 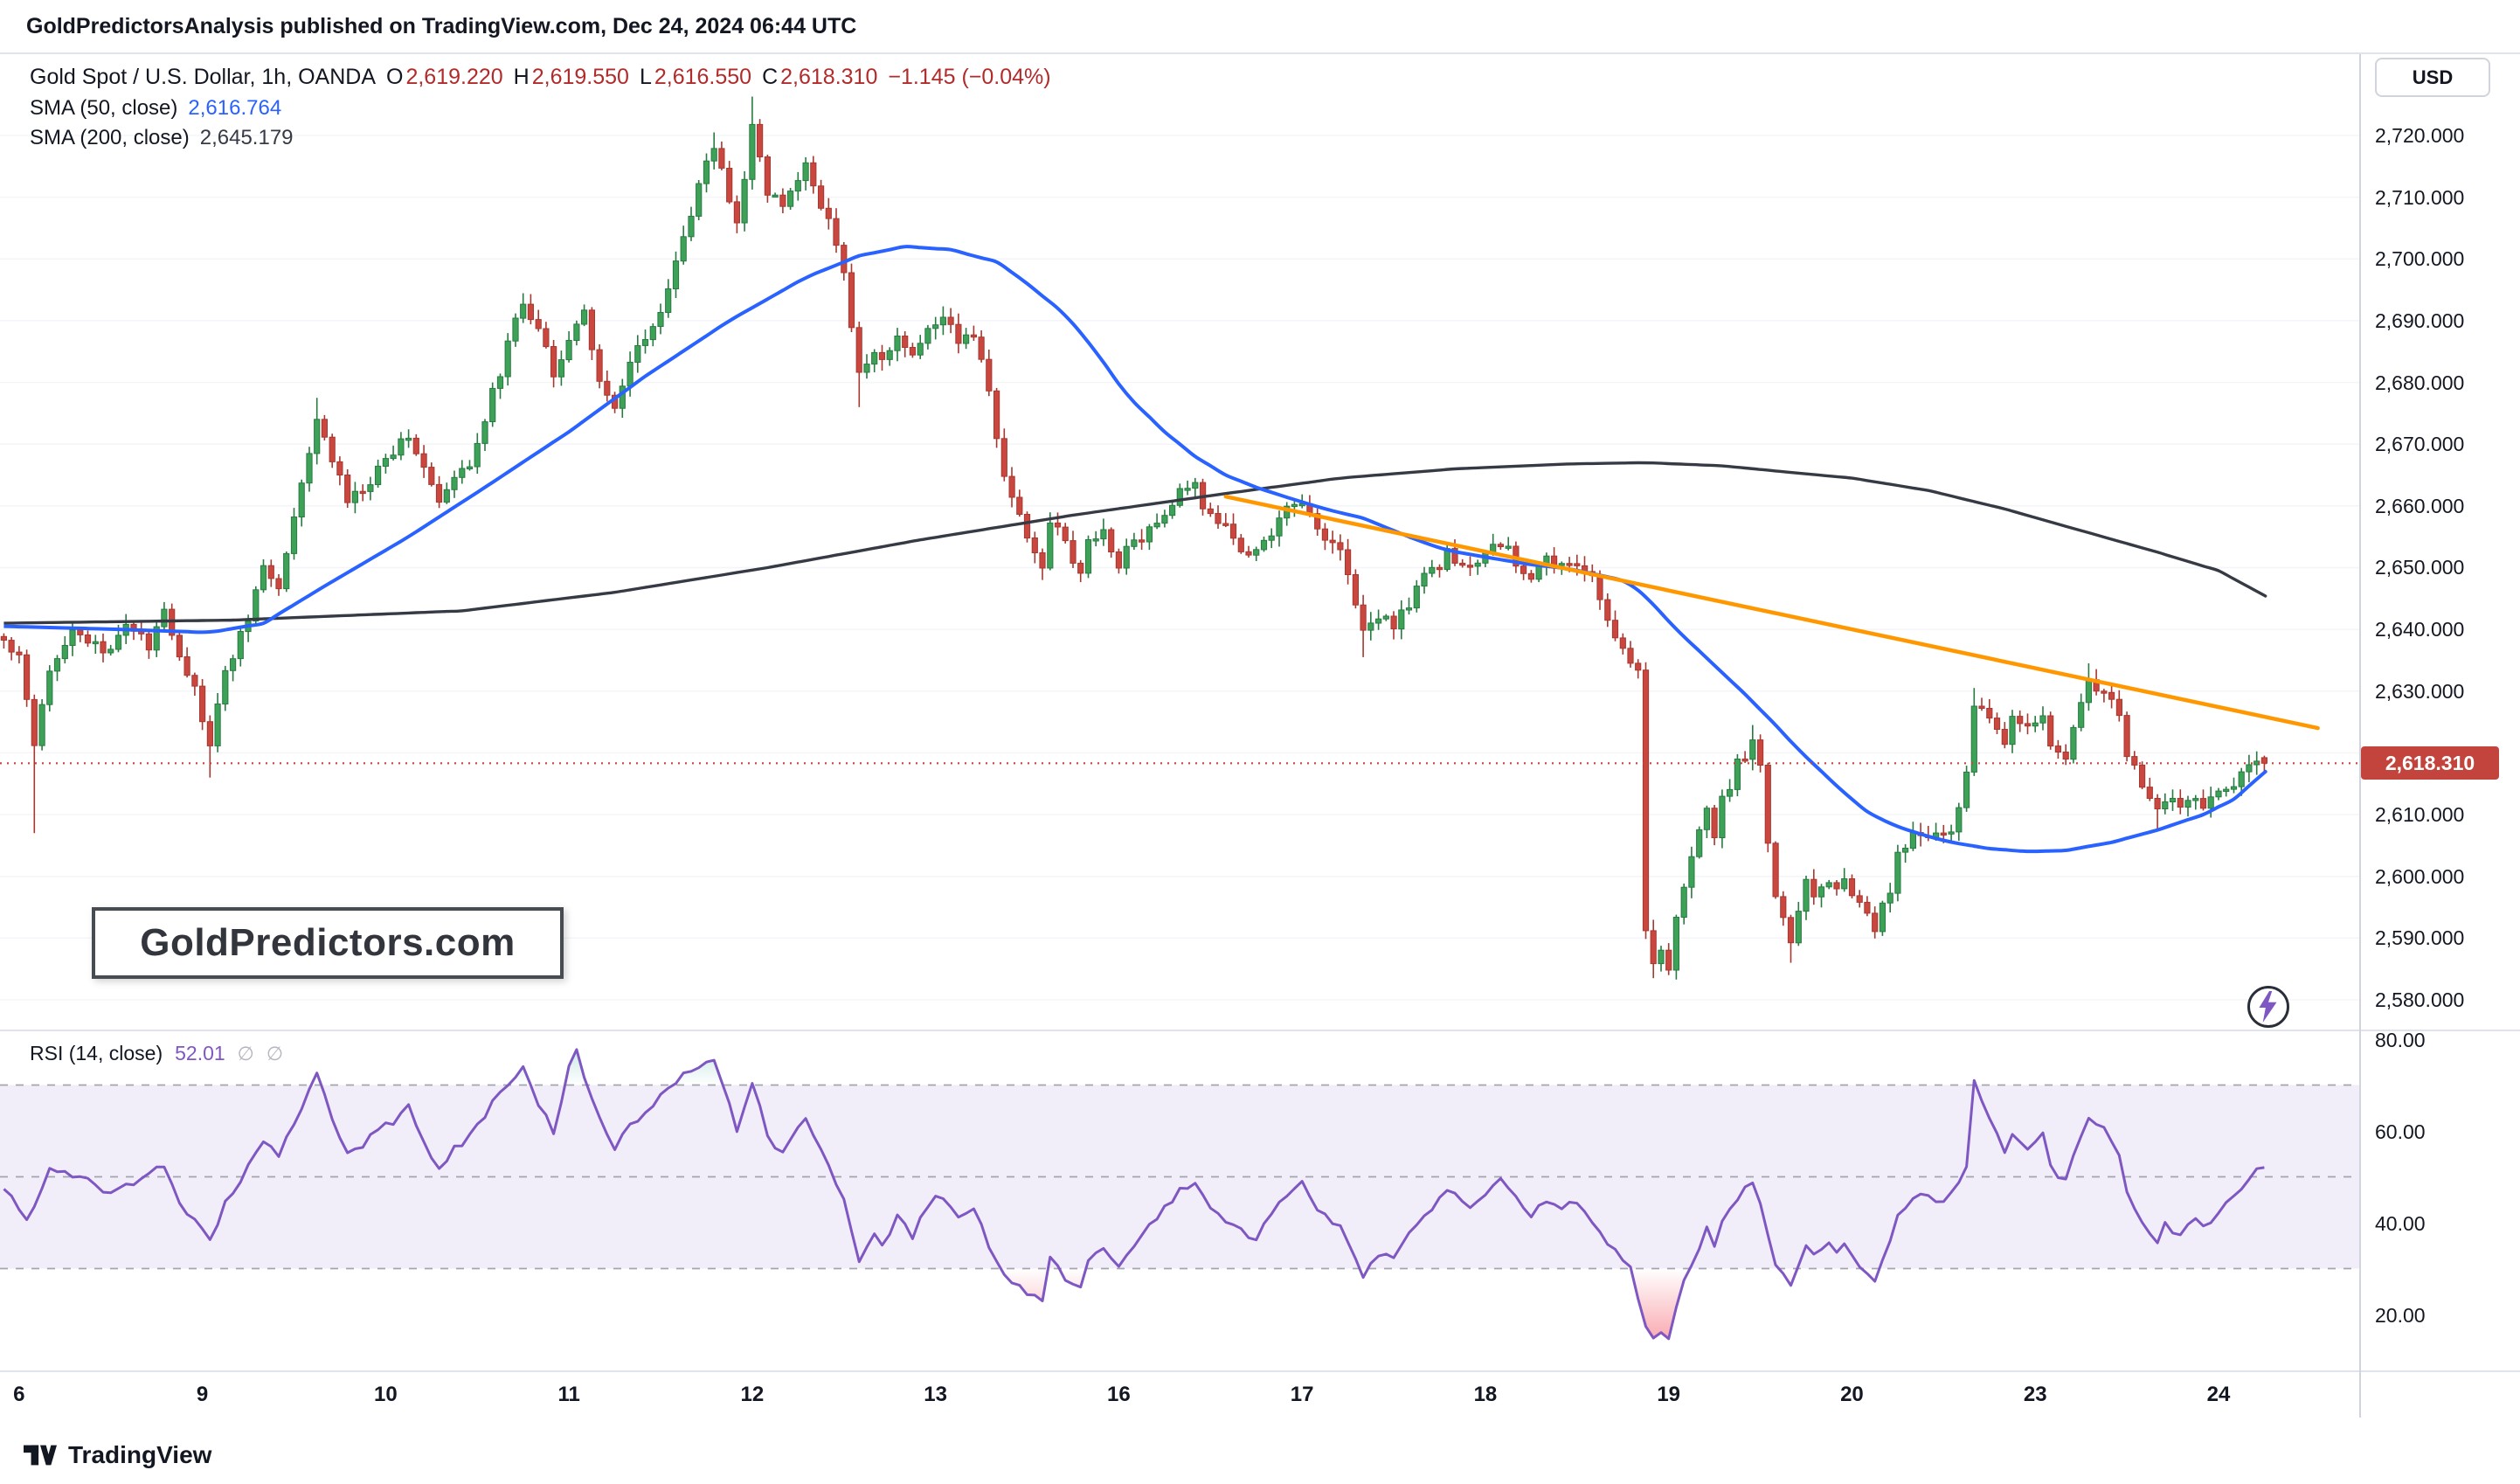 What do you see at coordinates (2218, 1394) in the screenshot?
I see `time-axis-label: 24` at bounding box center [2218, 1394].